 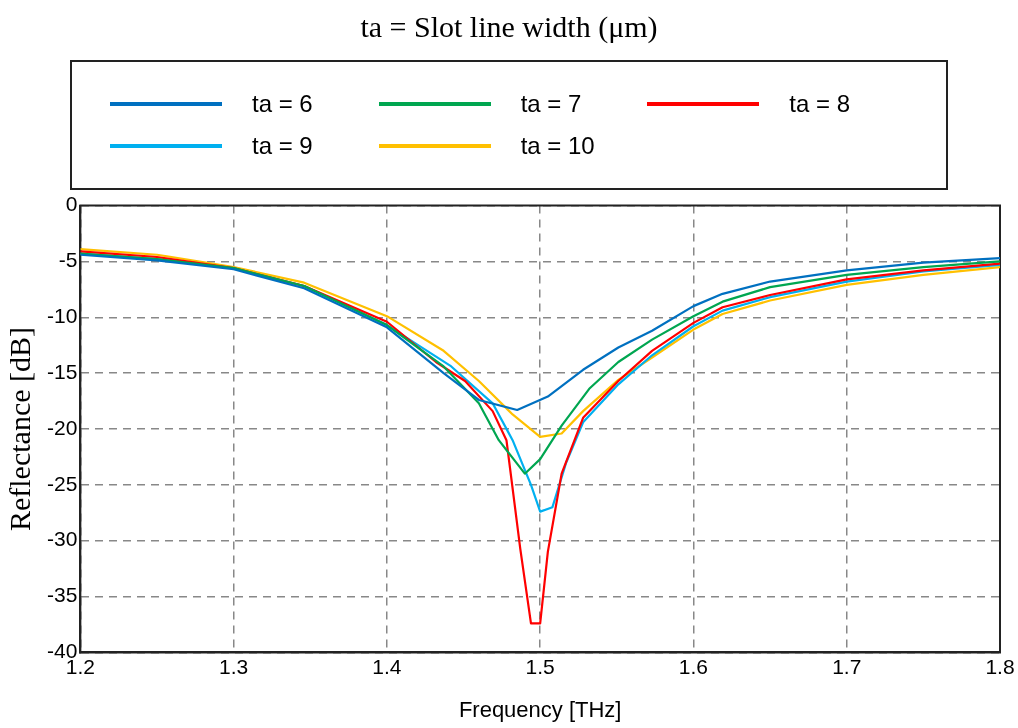 I want to click on legend-label: ta = 10, so click(x=557, y=146).